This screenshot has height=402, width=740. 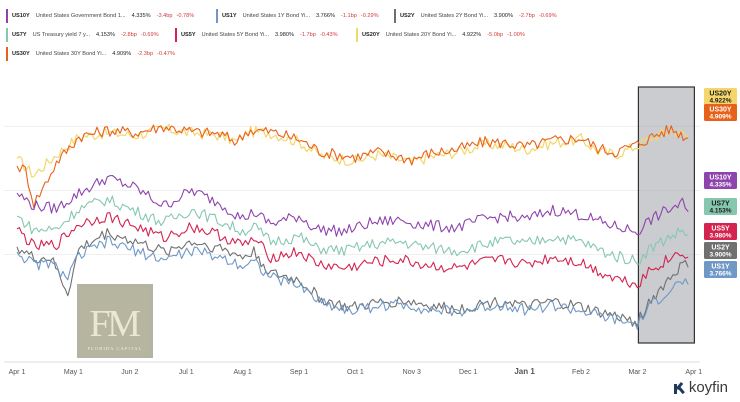 I want to click on end-label-value: 4.909%, so click(x=720, y=117).